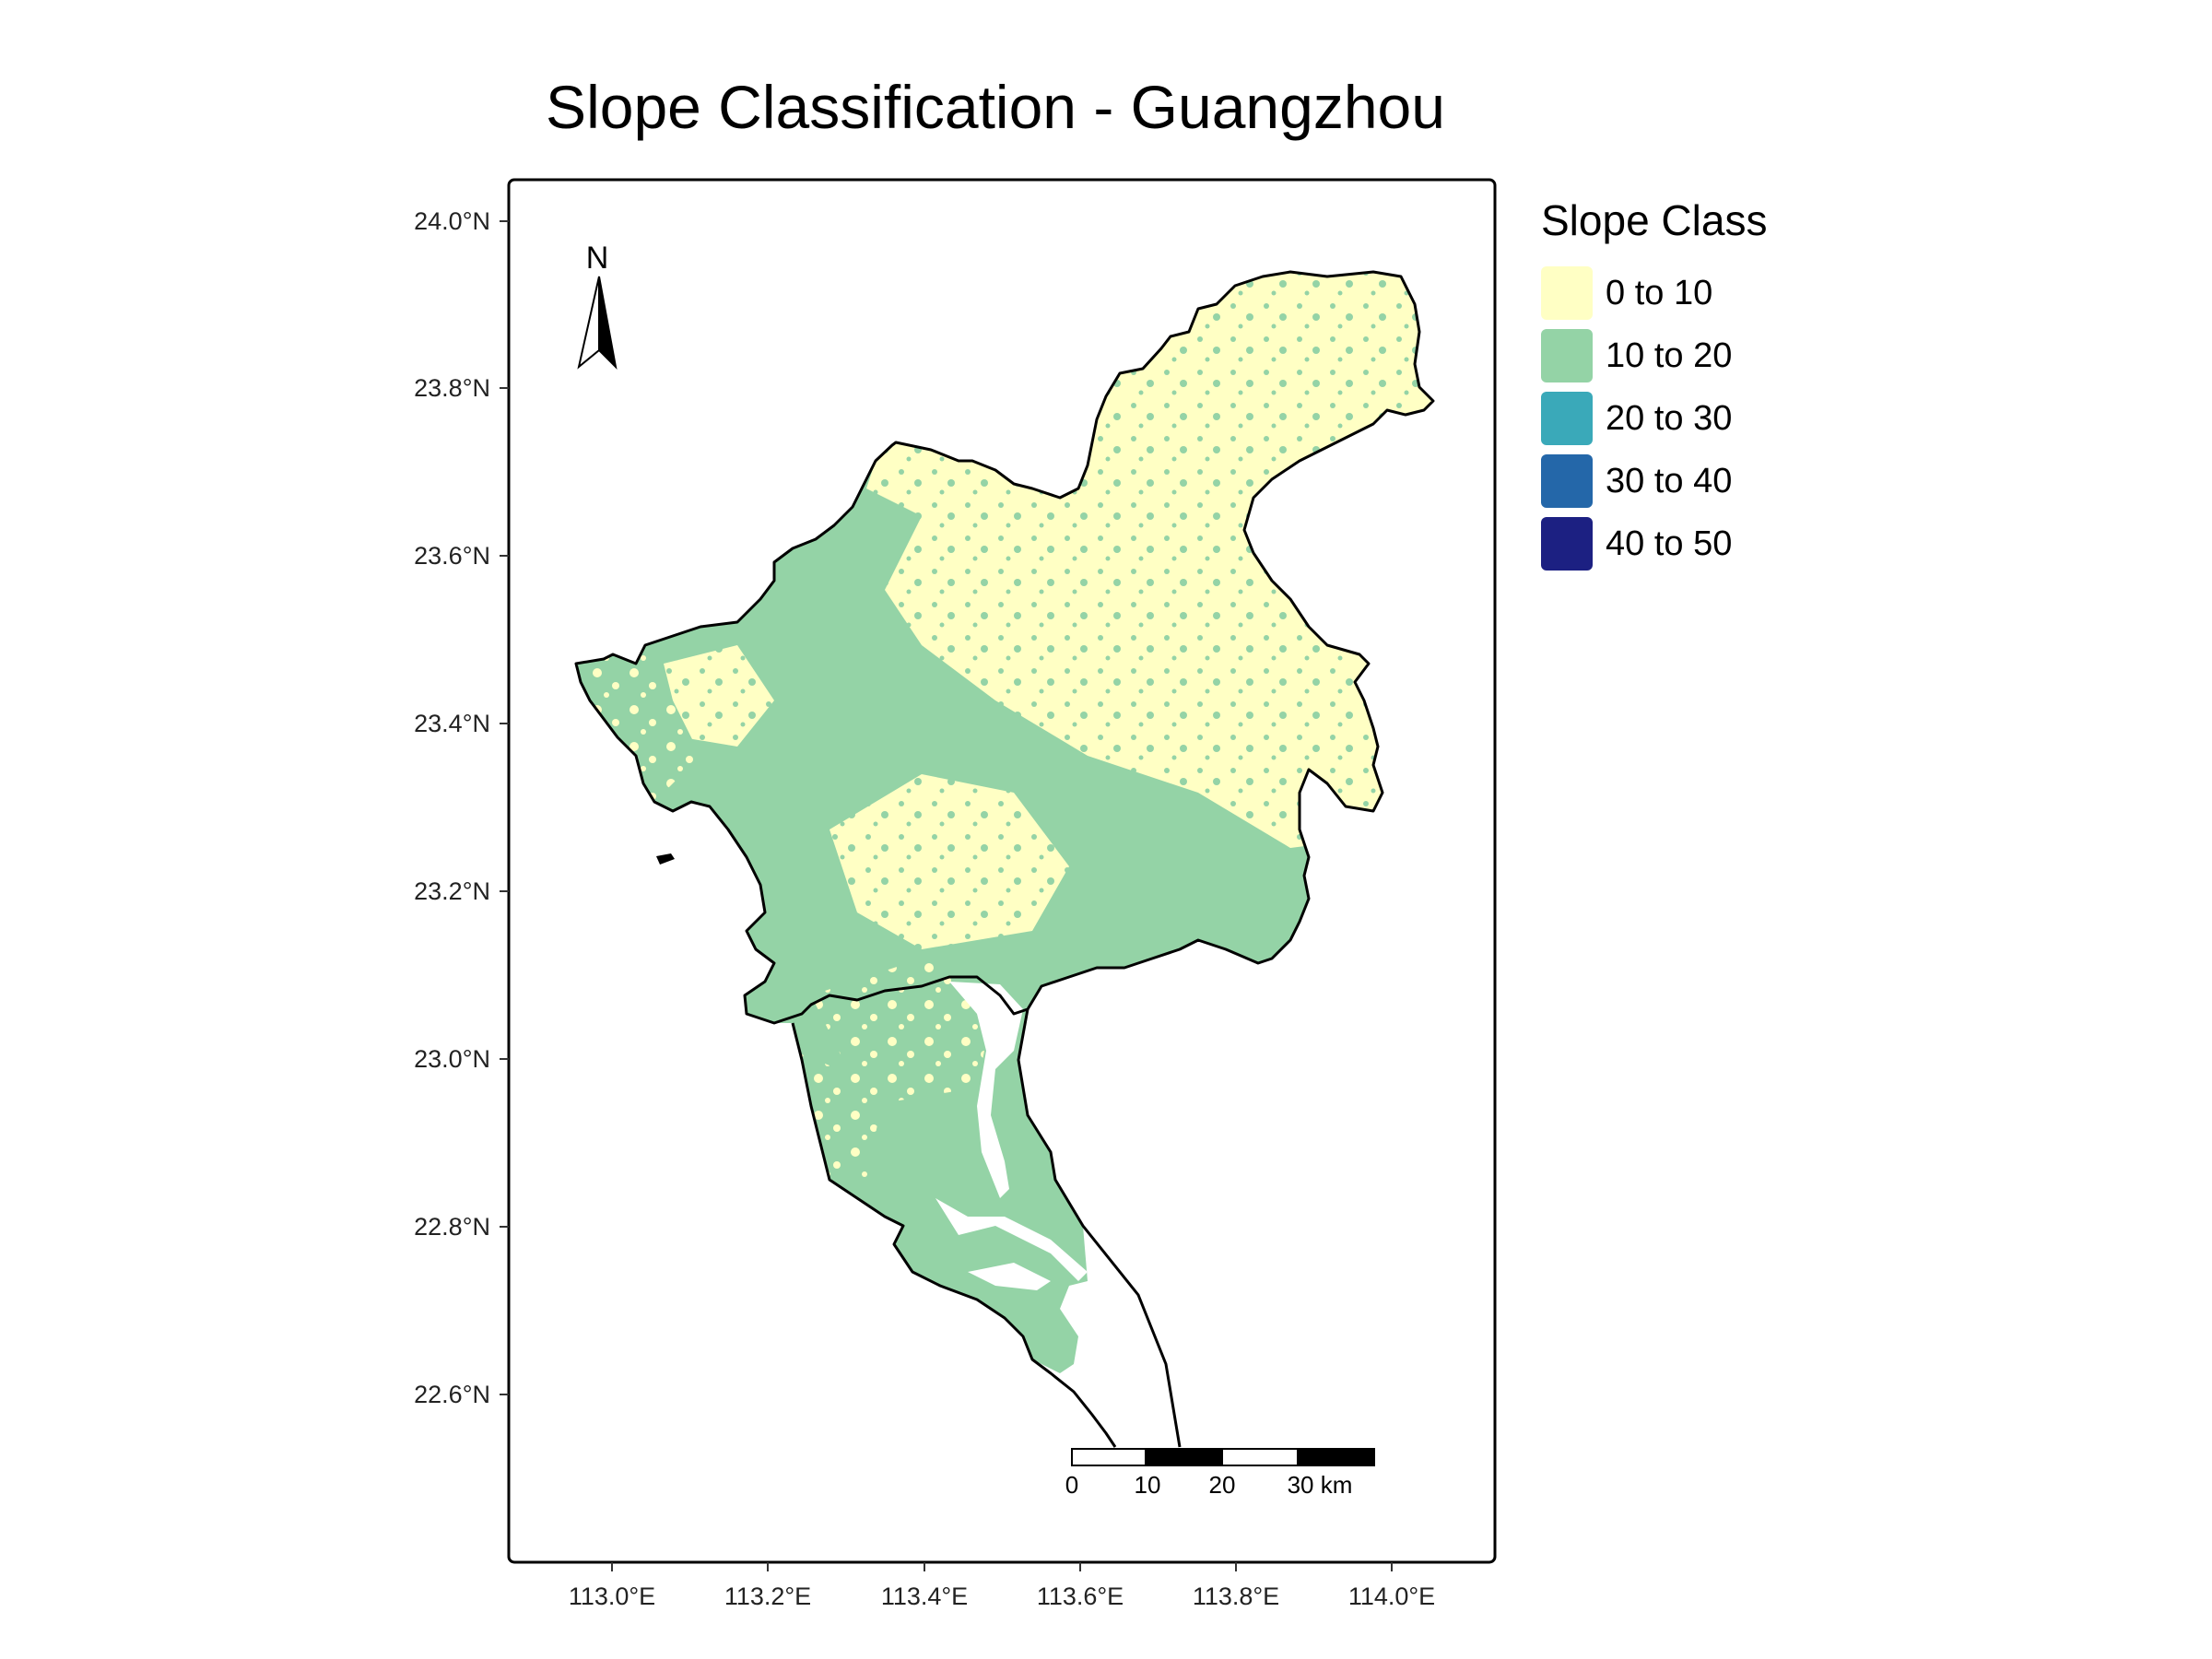  Describe the element at coordinates (767, 1596) in the screenshot. I see `x-tick-label: 113.2°E` at that location.